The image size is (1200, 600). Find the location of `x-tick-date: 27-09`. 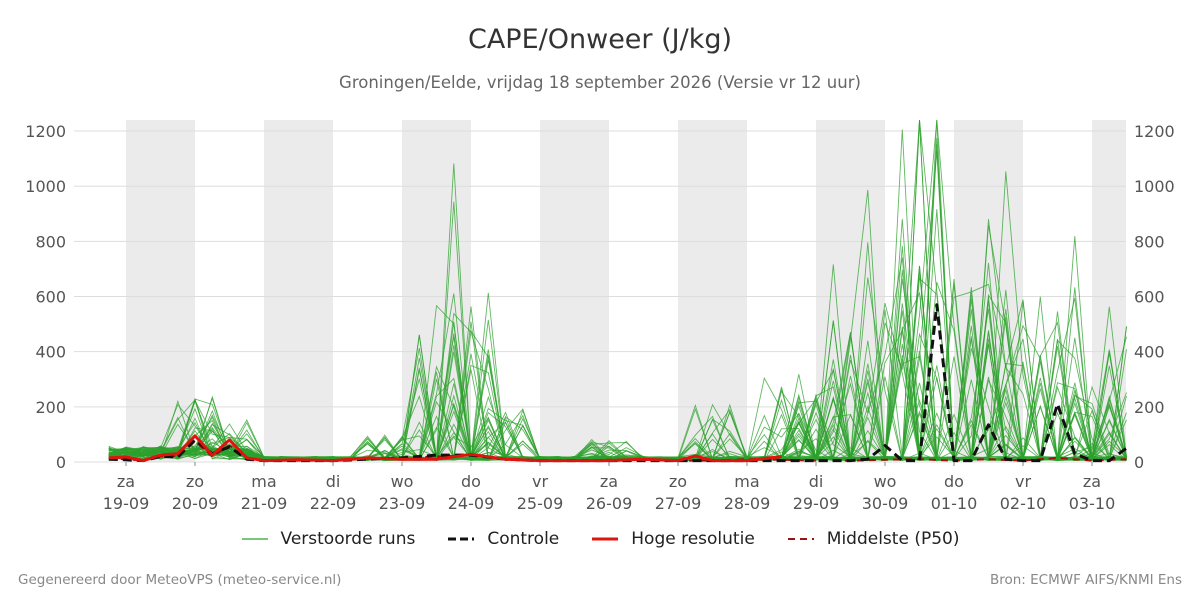

x-tick-date: 27-09 is located at coordinates (678, 503).